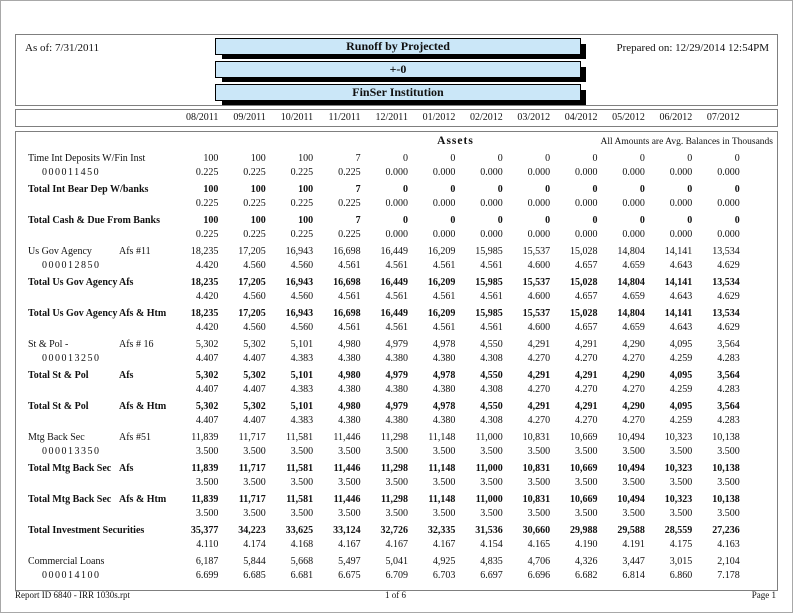 Image resolution: width=793 pixels, height=613 pixels. Describe the element at coordinates (347, 251) in the screenshot. I see `balance-value-cell: 16,698` at that location.